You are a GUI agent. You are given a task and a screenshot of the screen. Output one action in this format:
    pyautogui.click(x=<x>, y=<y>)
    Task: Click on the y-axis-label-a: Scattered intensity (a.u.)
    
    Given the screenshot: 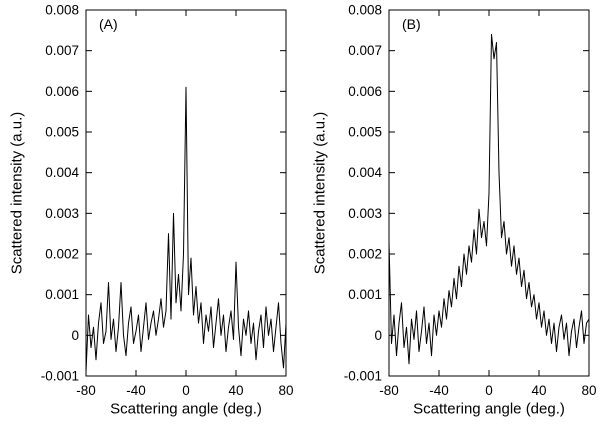 What is the action you would take?
    pyautogui.click(x=17, y=193)
    